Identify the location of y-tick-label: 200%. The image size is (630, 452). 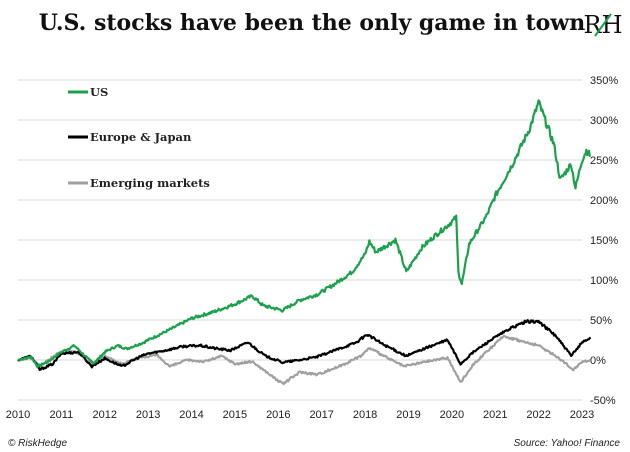
(604, 201).